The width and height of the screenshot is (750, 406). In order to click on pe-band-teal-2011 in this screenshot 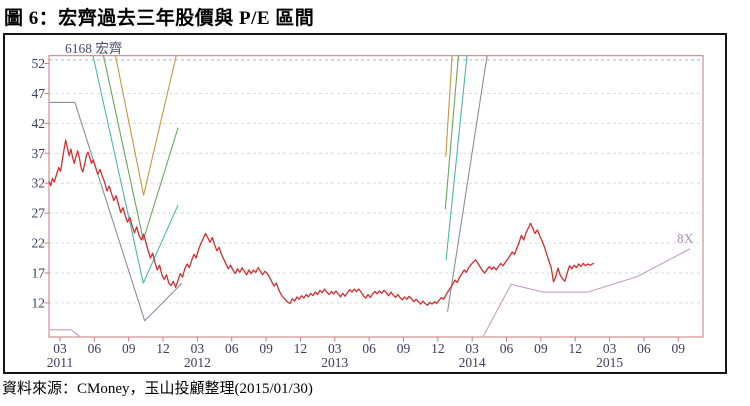, I will do `click(135, 169)`.